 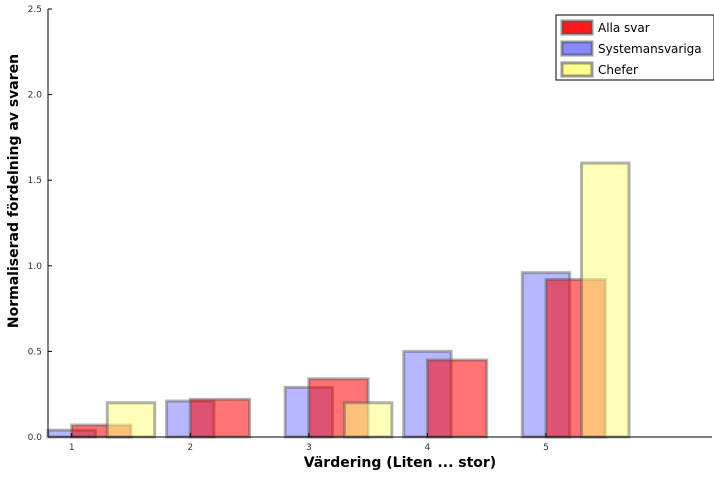 What do you see at coordinates (35, 267) in the screenshot?
I see `y-tick-label: 1.0` at bounding box center [35, 267].